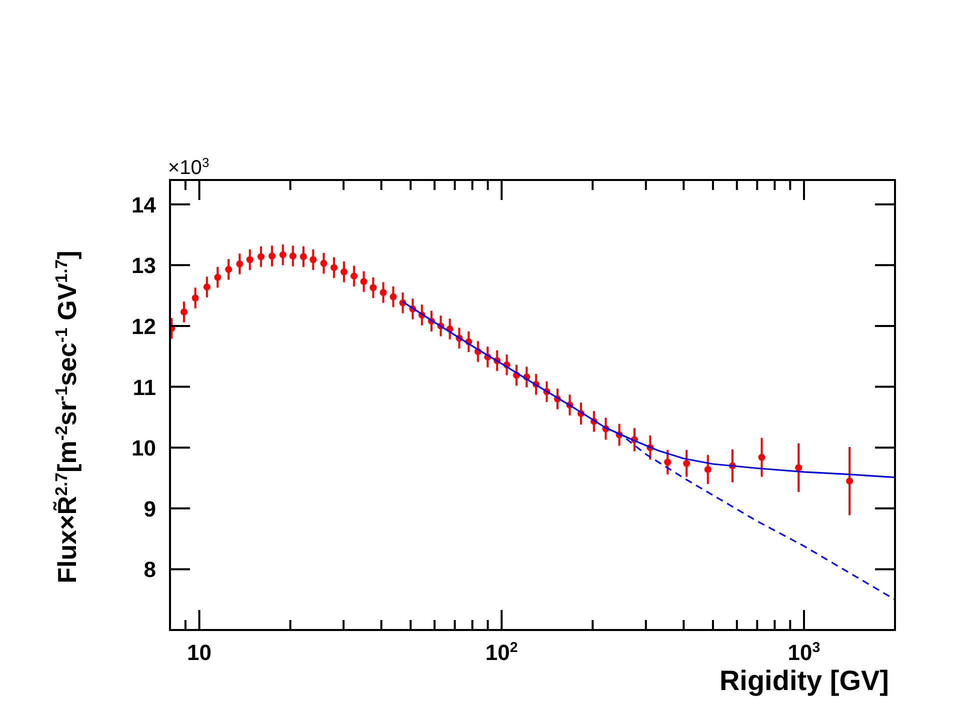 The image size is (960, 720). I want to click on y-tick-label: 12, so click(144, 326).